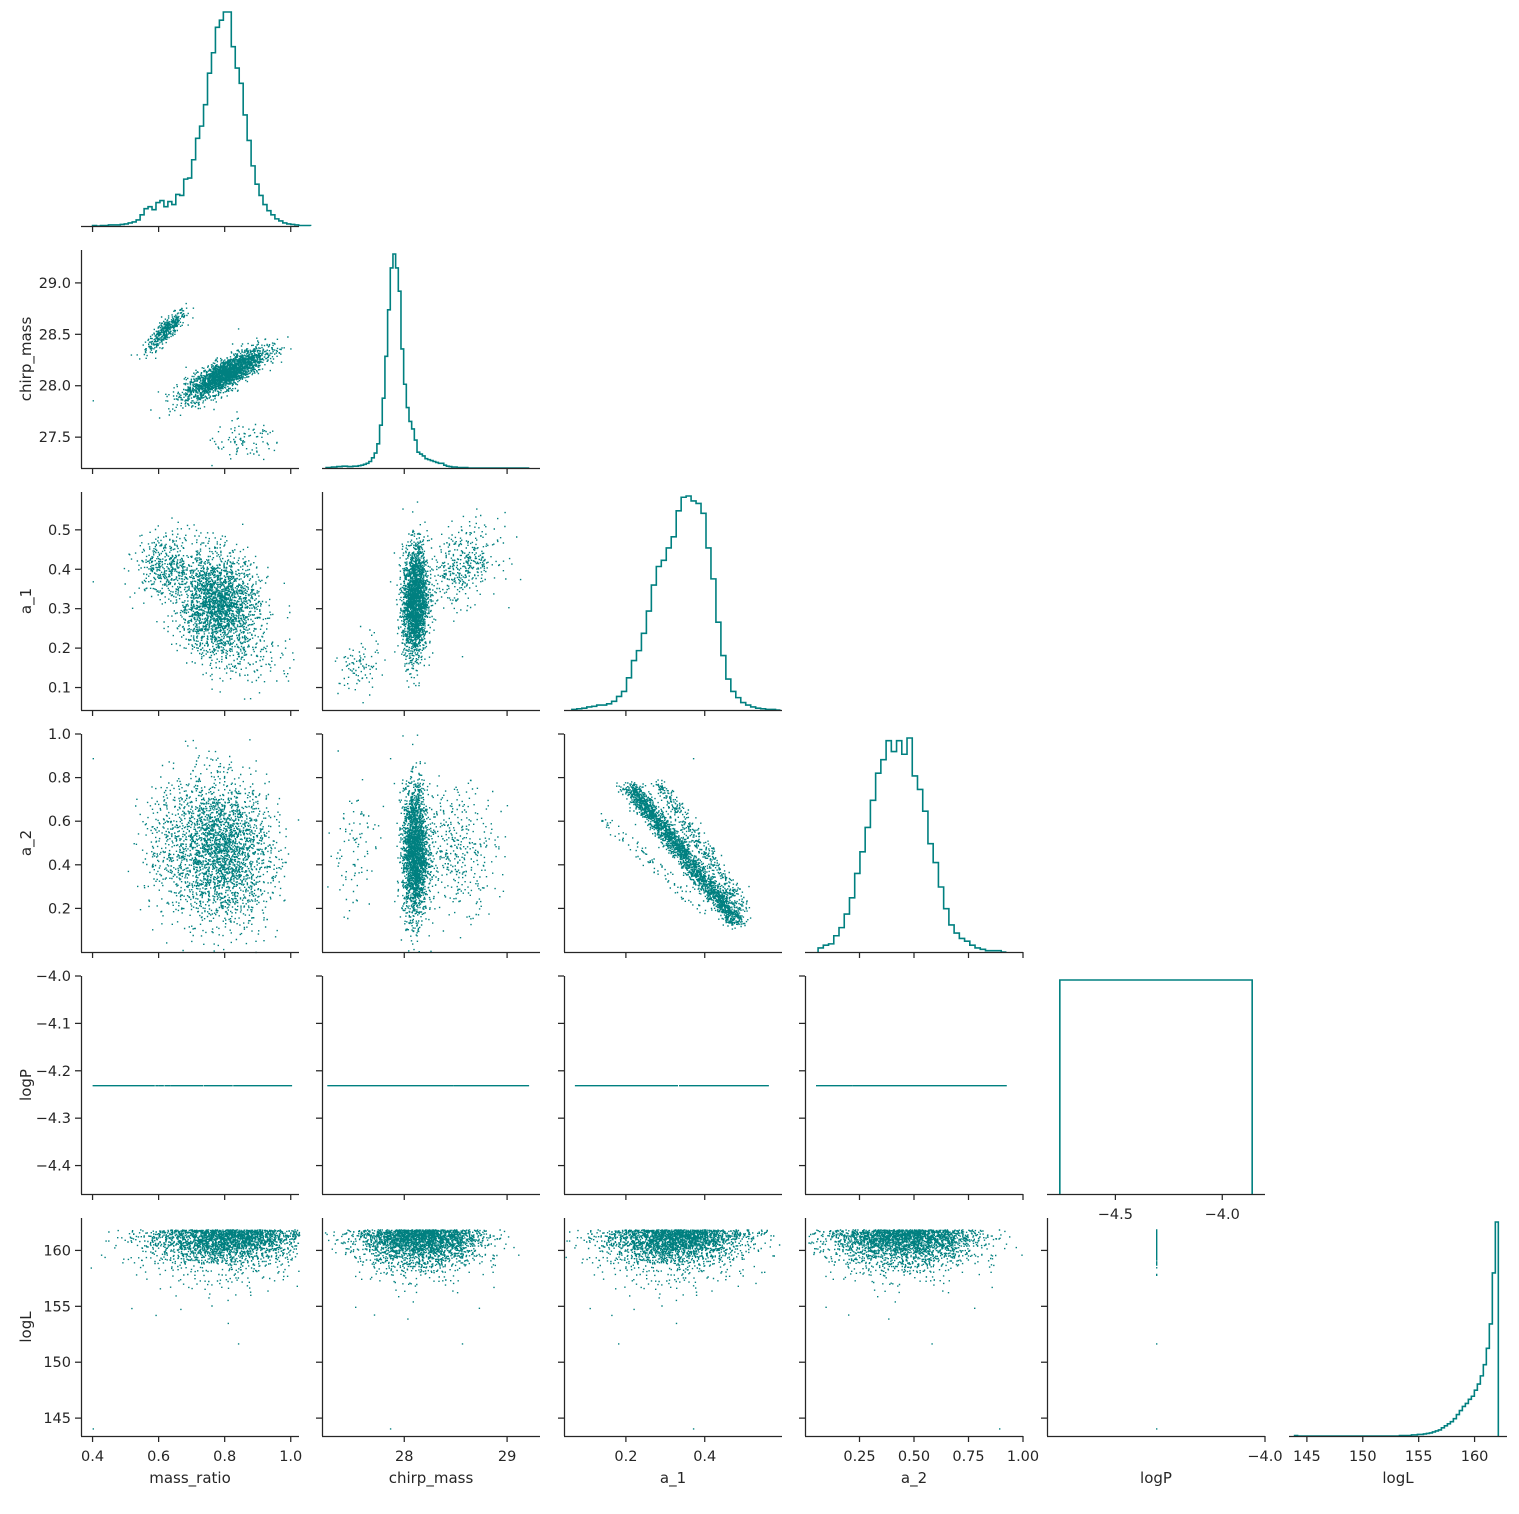 The image size is (1519, 1514). Describe the element at coordinates (26, 1085) in the screenshot. I see `y-axis-label-logP: logP` at that location.